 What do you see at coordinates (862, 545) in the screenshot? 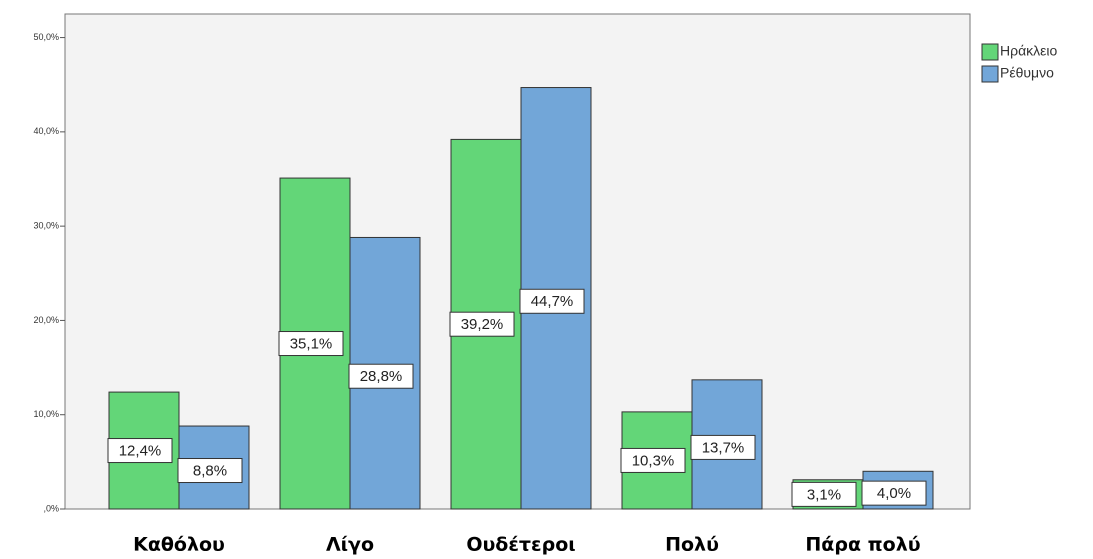
I see `x-tick-label: Πάρα πολύ` at bounding box center [862, 545].